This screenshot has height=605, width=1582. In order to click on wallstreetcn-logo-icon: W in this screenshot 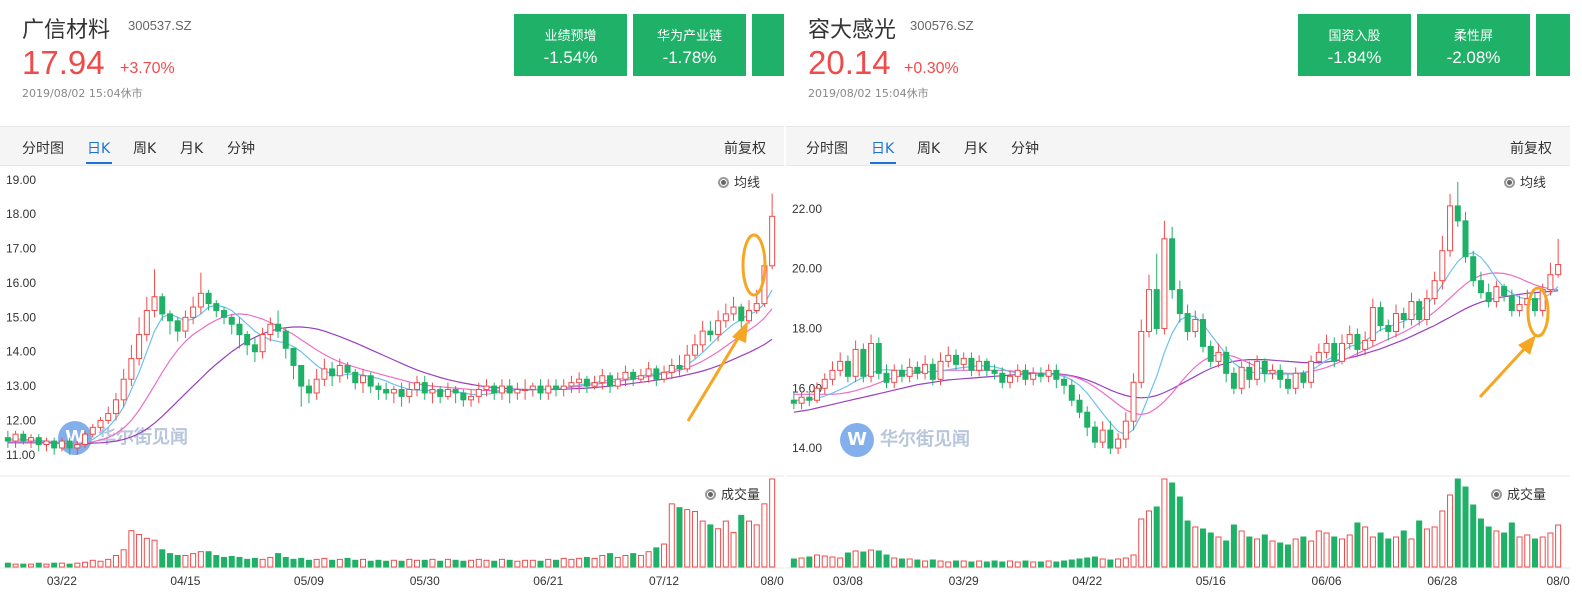, I will do `click(857, 440)`.